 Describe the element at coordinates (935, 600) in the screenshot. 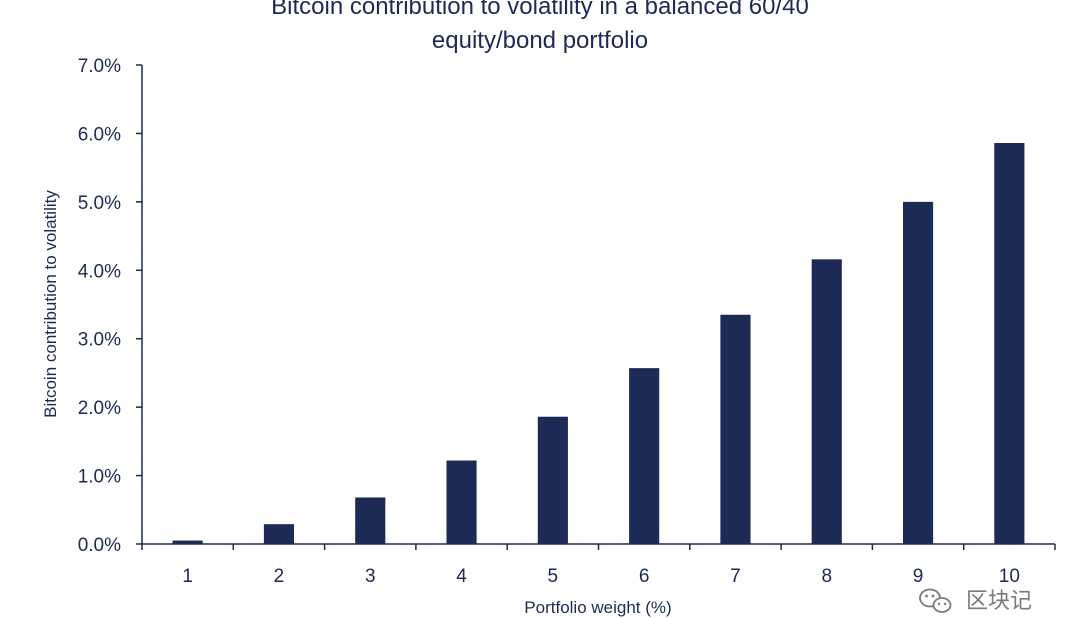

I see `wechat-icon` at that location.